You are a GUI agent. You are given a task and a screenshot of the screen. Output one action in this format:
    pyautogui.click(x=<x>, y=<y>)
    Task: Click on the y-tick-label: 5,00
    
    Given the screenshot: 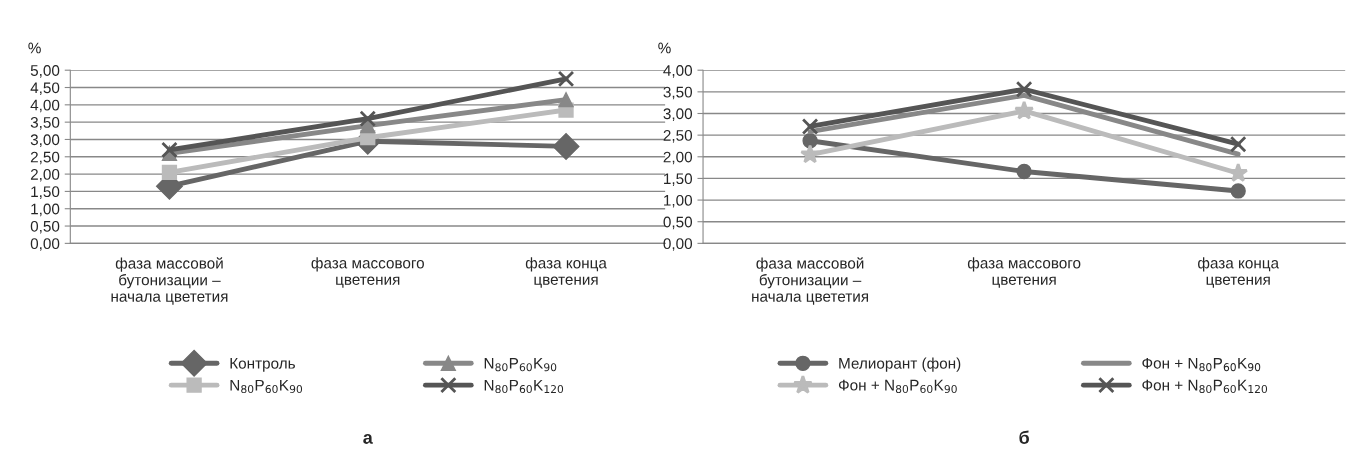 What is the action you would take?
    pyautogui.click(x=45, y=71)
    